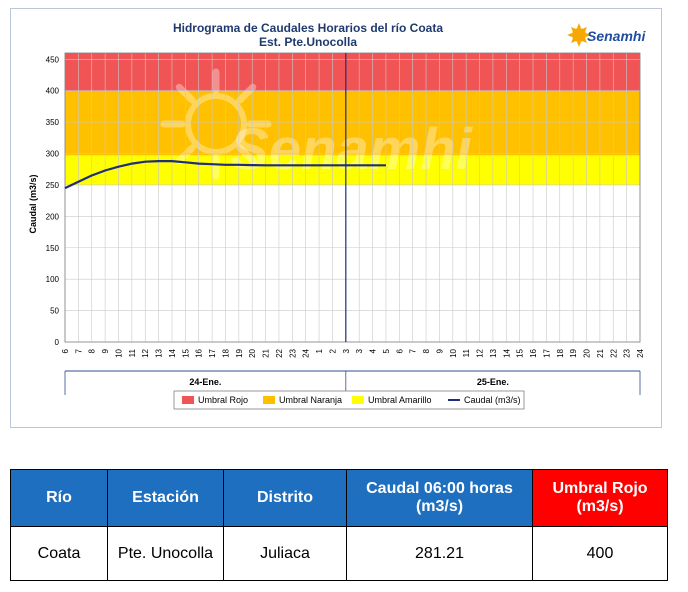  Describe the element at coordinates (386, 350) in the screenshot. I see `x-tick-label: 5` at that location.